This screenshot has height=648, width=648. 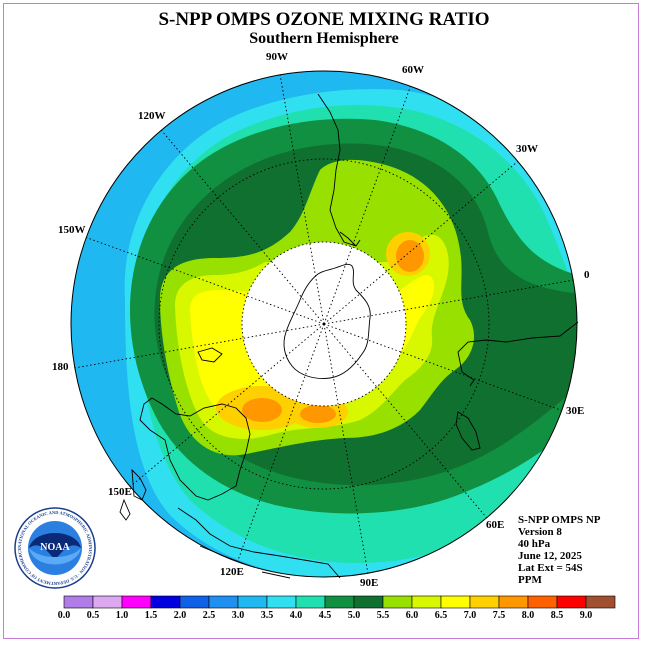 I want to click on logo-text: NOAA, so click(x=55, y=547).